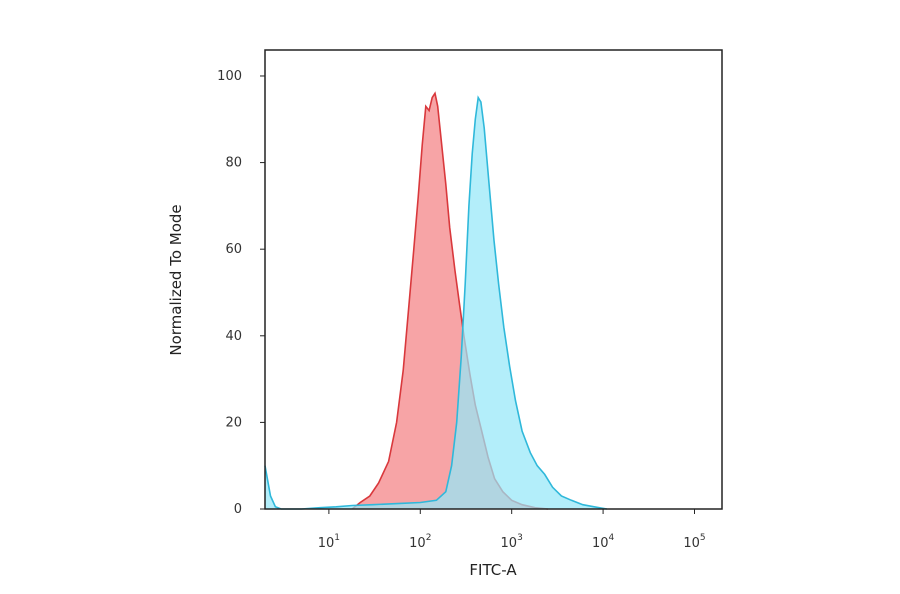 Image resolution: width=900 pixels, height=594 pixels. Describe the element at coordinates (512, 530) in the screenshot. I see `x-axis: 10¹ 10² 10³ 10⁴ 10⁵` at that location.